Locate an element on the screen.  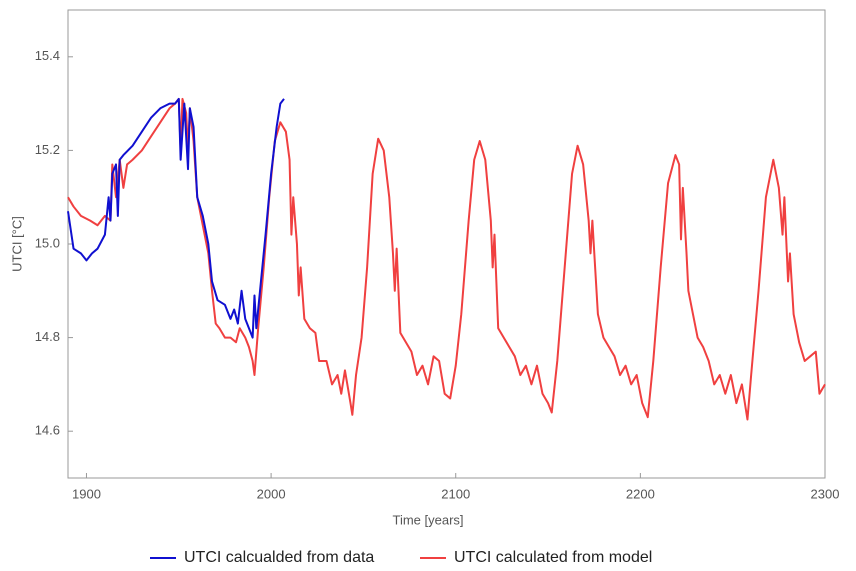
x-axis-label: Time [years] is located at coordinates (427, 519).